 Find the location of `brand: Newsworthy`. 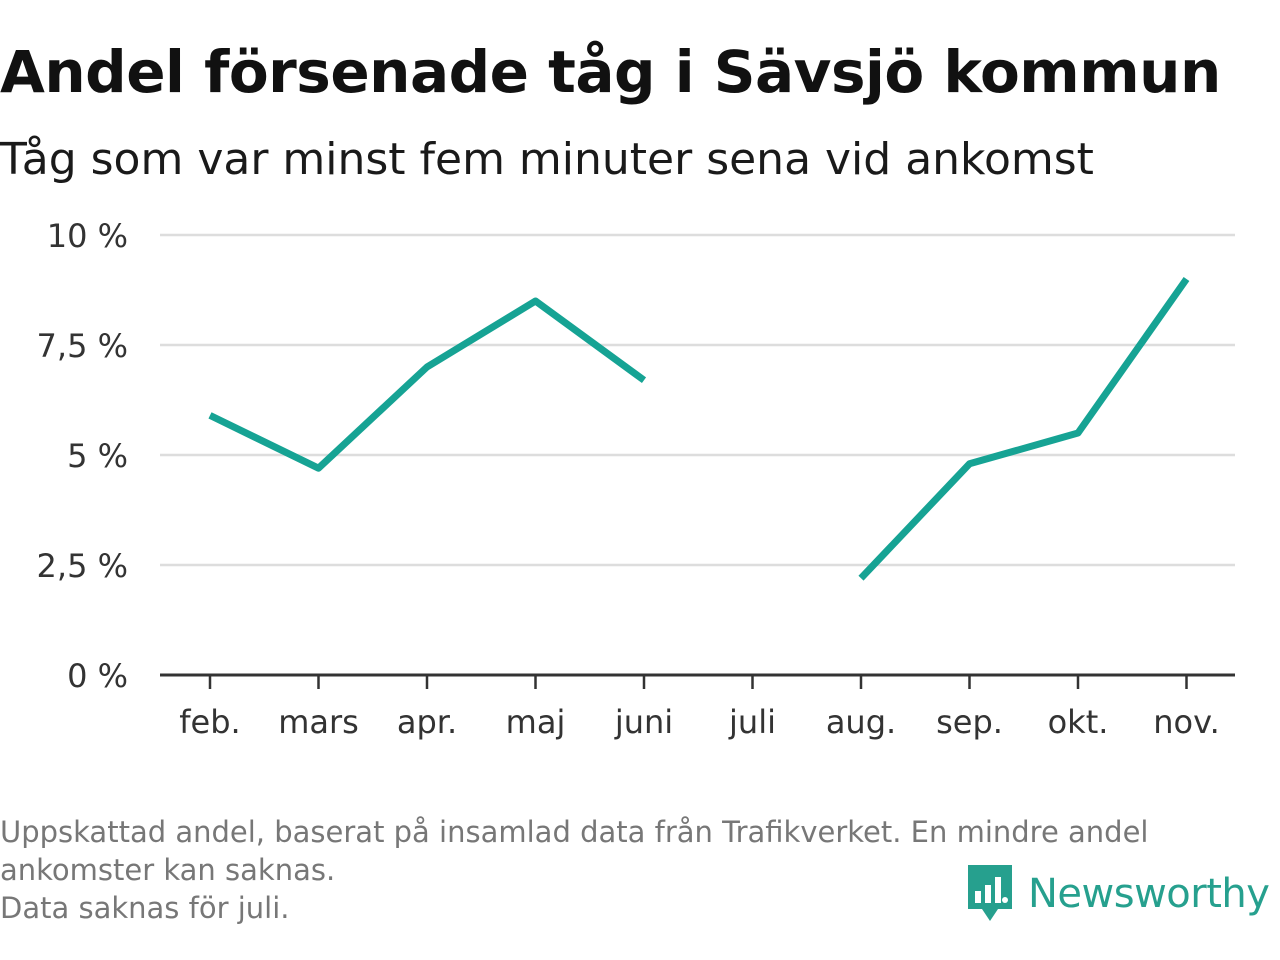

brand: Newsworthy is located at coordinates (1117, 894).